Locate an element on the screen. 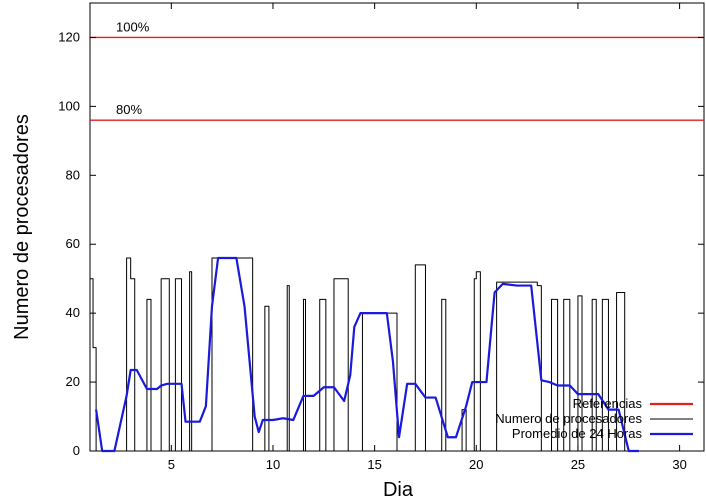  y-tick-label: 0 is located at coordinates (76, 450).